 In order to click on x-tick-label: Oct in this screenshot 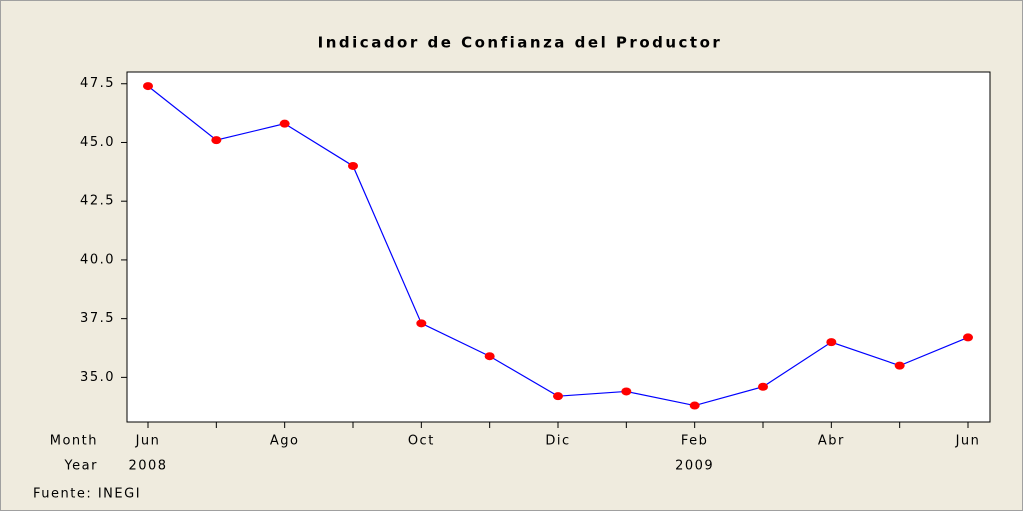, I will do `click(421, 441)`.